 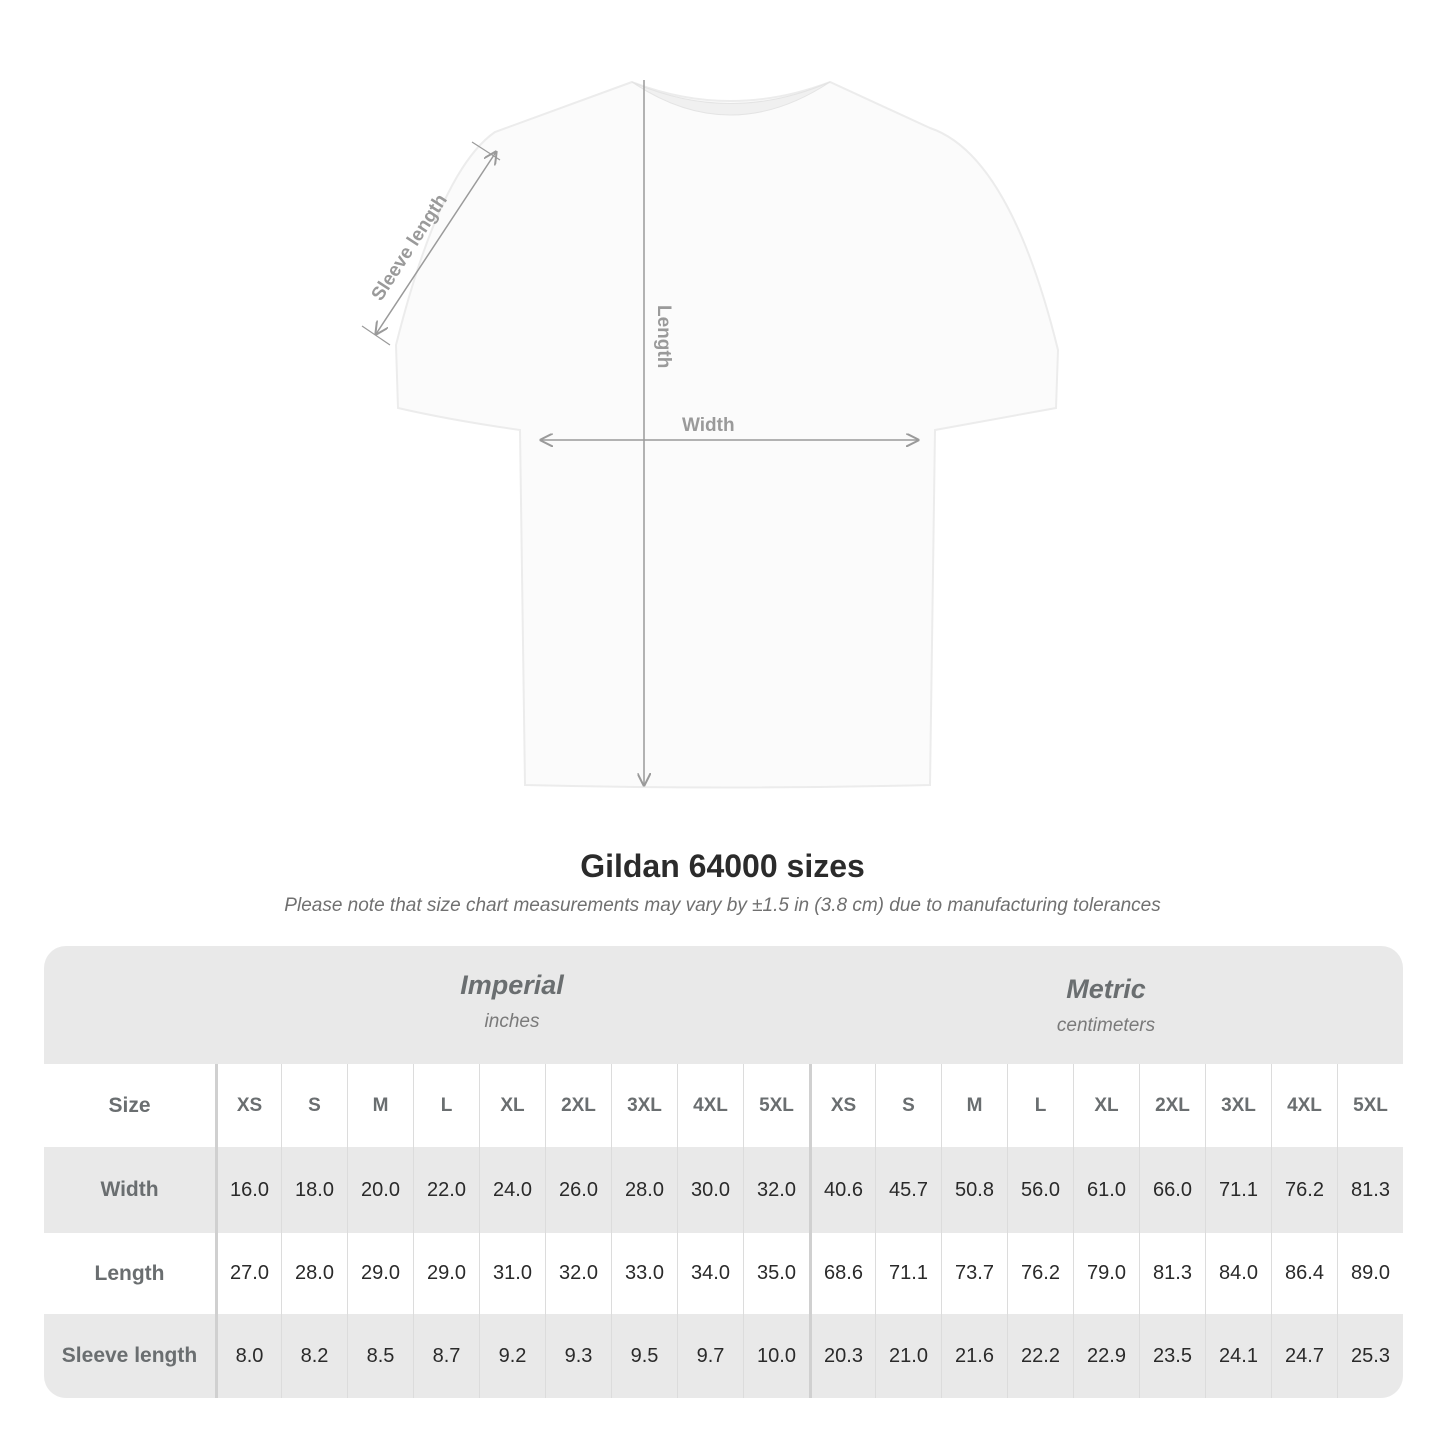 What do you see at coordinates (1106, 989) in the screenshot?
I see `metric-title: Metric` at bounding box center [1106, 989].